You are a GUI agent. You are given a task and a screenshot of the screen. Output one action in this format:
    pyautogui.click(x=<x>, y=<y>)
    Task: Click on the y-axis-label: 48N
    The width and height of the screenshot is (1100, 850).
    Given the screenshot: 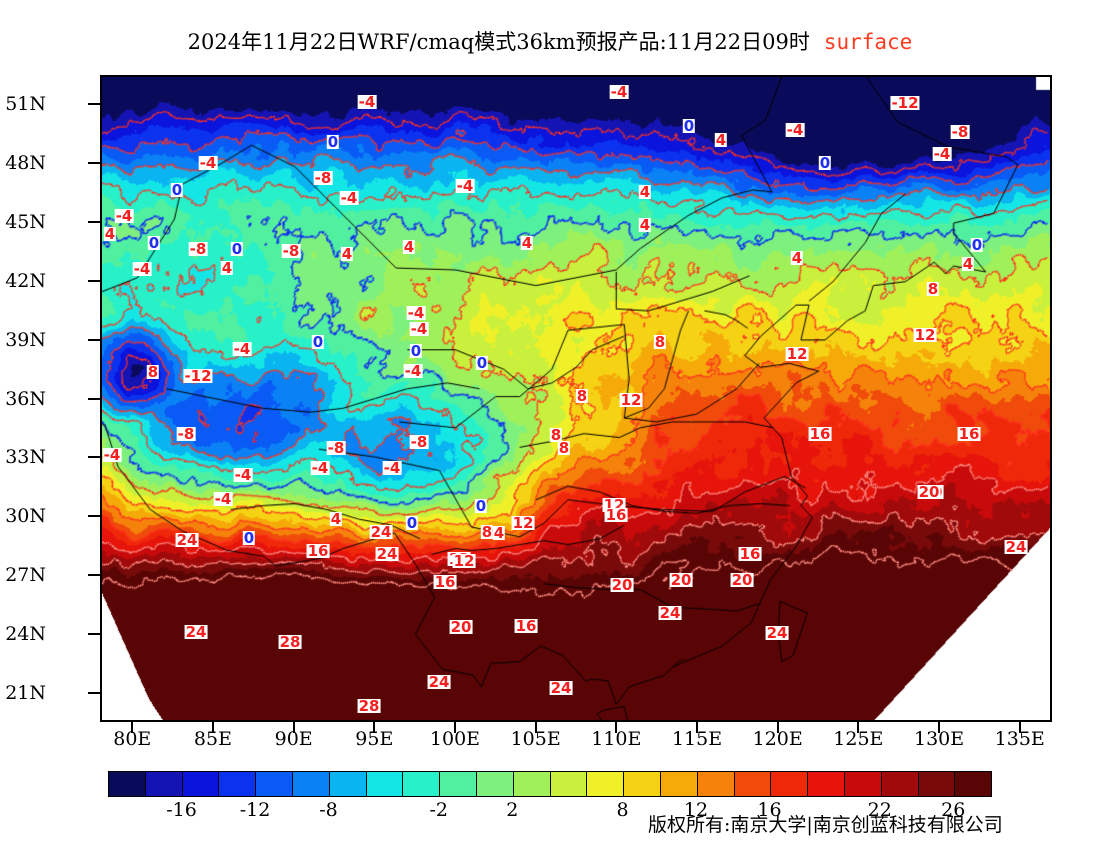 What is the action you would take?
    pyautogui.click(x=25, y=163)
    